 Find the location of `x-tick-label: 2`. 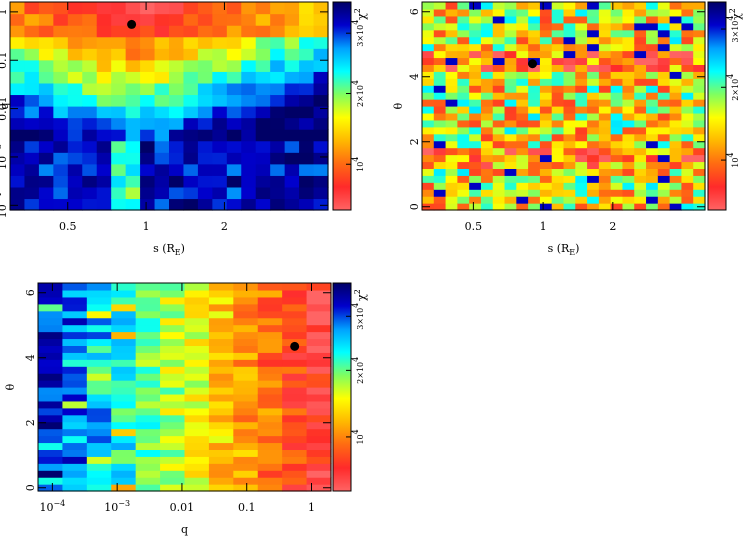

x-tick-label: 2 is located at coordinates (612, 226).